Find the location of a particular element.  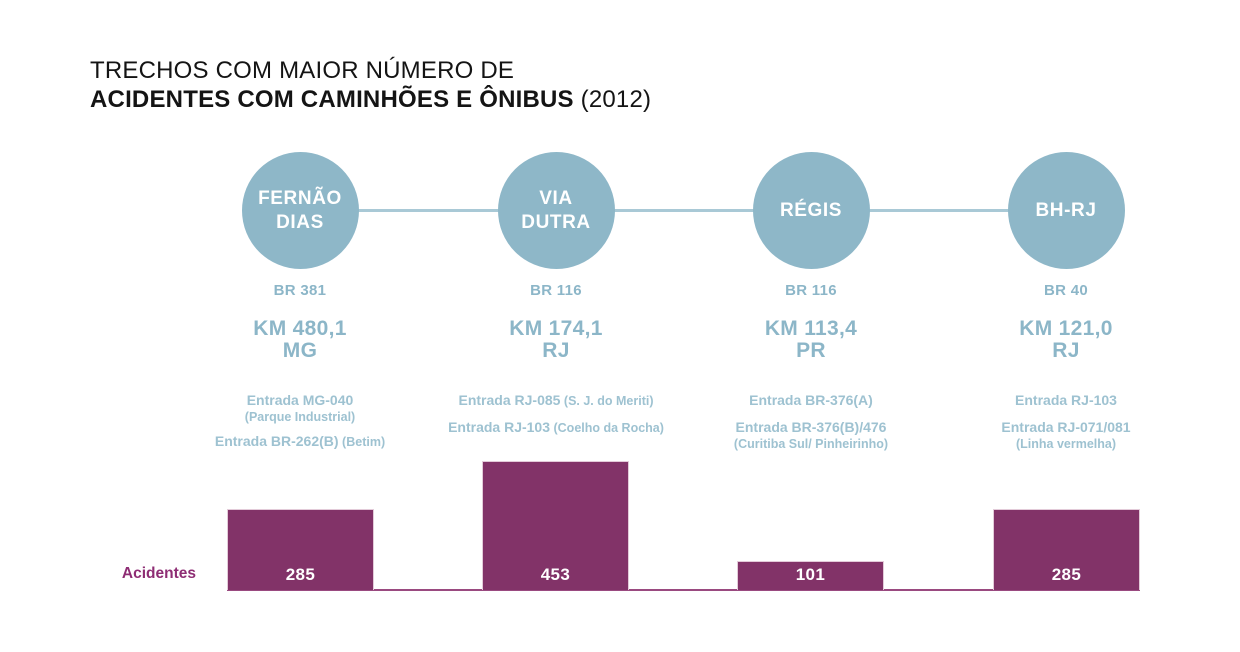

state-code: PR is located at coordinates (811, 350).